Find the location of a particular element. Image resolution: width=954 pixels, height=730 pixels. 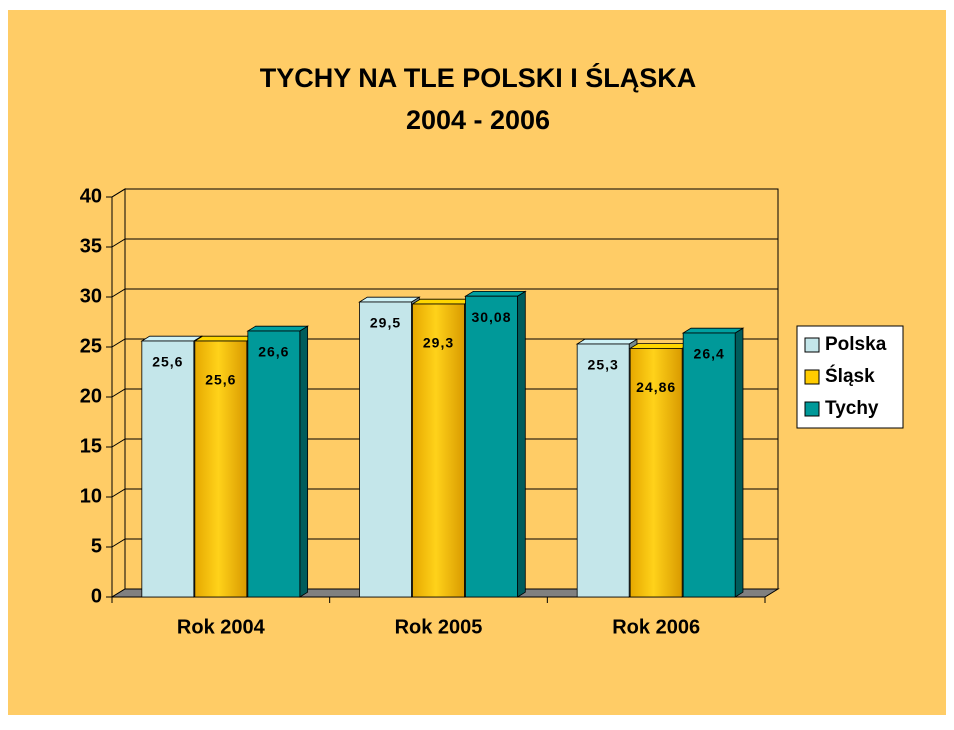

data-label: 29,3 is located at coordinates (438, 343).